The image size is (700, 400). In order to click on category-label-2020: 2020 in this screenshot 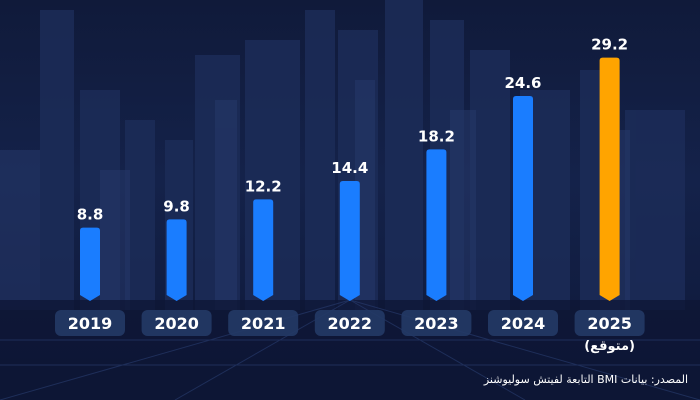, I will do `click(176, 323)`.